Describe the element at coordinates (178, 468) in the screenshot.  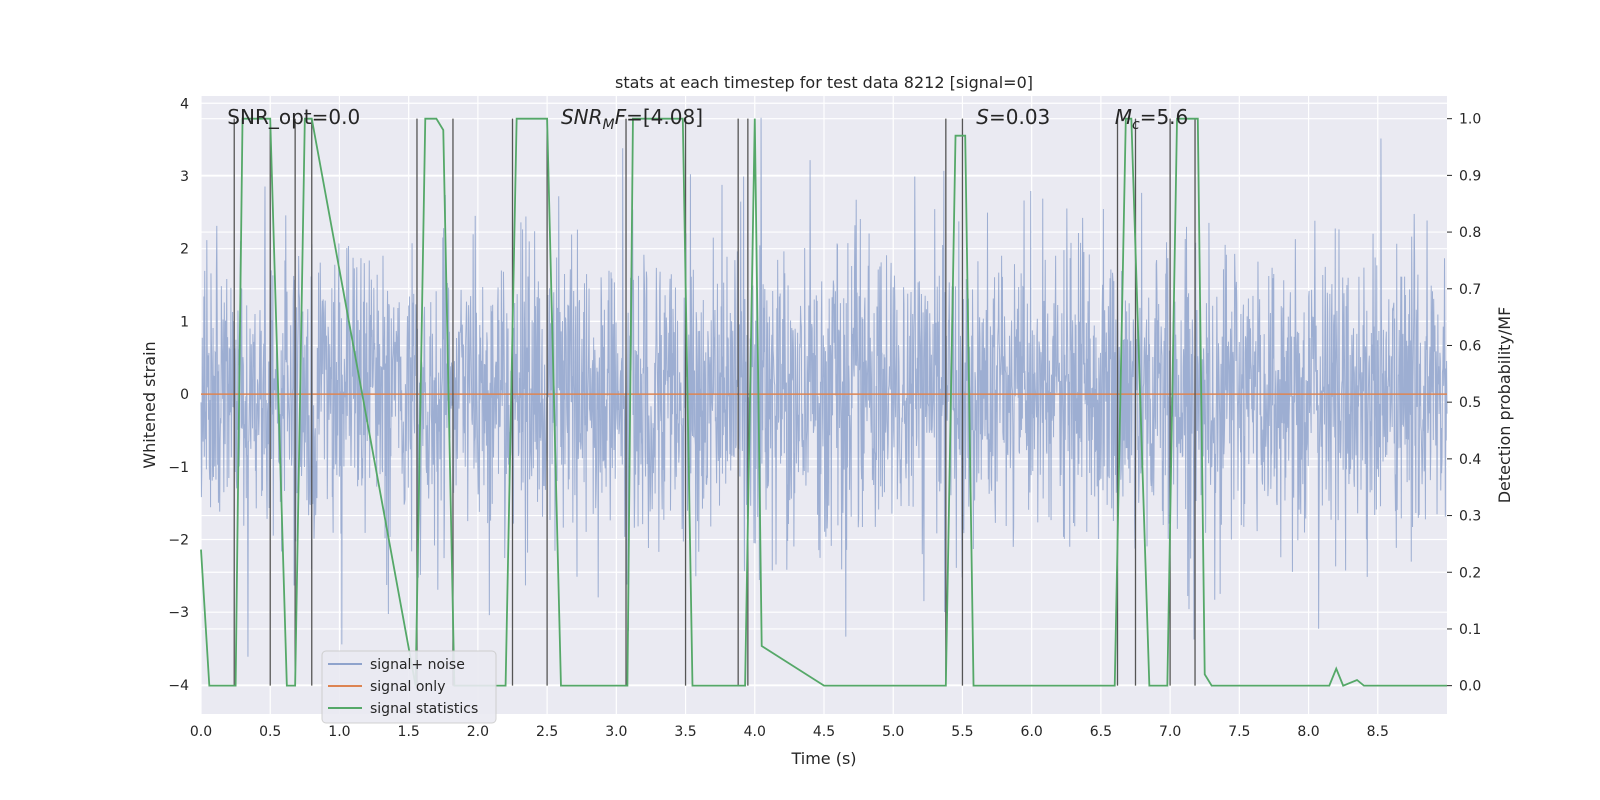
I see `y-tick-label: −1` at that location.